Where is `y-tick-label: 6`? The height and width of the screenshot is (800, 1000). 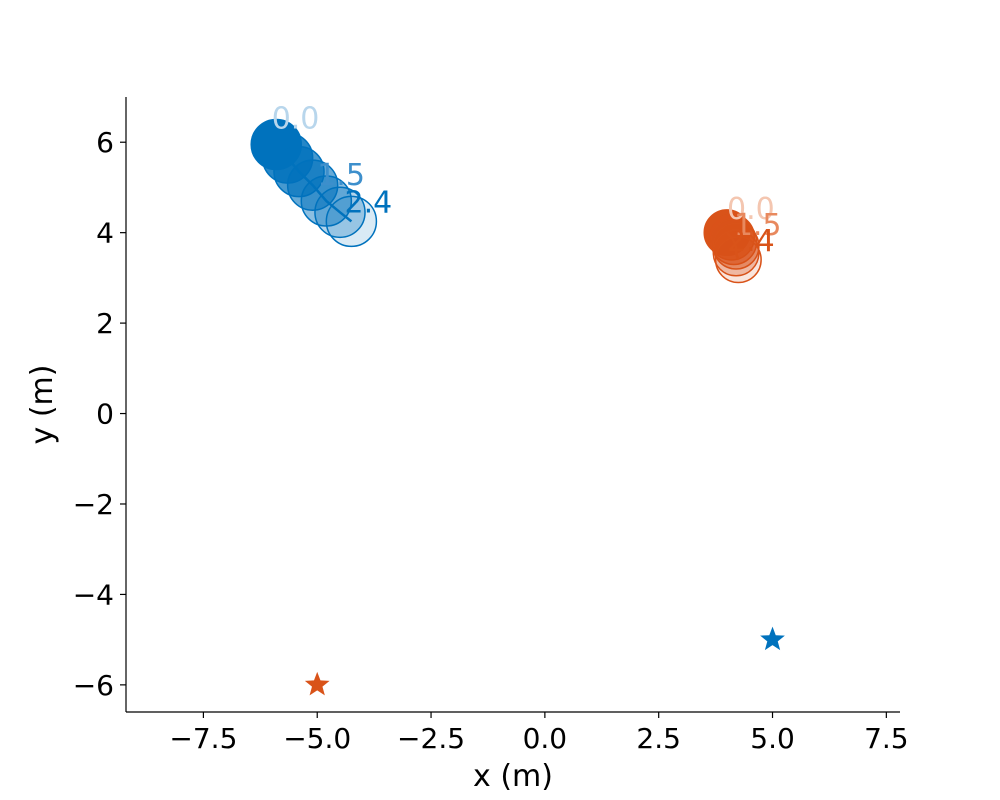
y-tick-label: 6 is located at coordinates (105, 142).